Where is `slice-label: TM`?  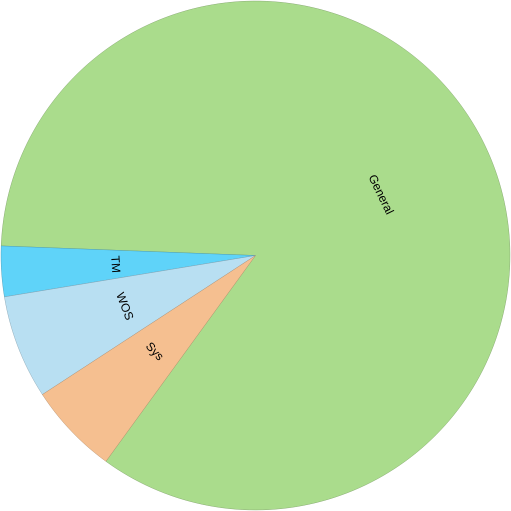
slice-label: TM is located at coordinates (115, 264).